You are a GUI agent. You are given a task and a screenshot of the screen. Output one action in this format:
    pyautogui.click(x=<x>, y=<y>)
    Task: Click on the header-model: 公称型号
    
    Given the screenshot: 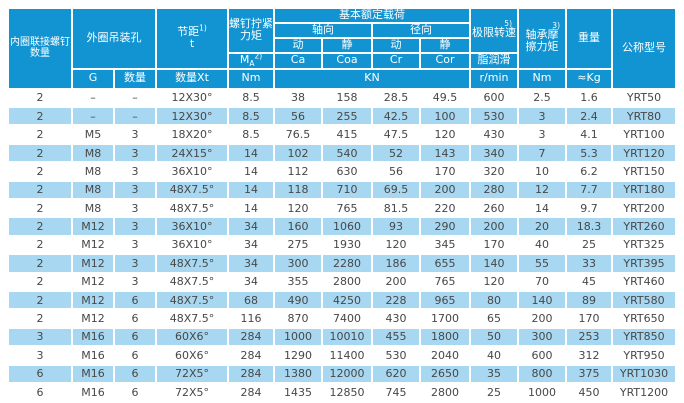 What is the action you would take?
    pyautogui.click(x=644, y=48)
    